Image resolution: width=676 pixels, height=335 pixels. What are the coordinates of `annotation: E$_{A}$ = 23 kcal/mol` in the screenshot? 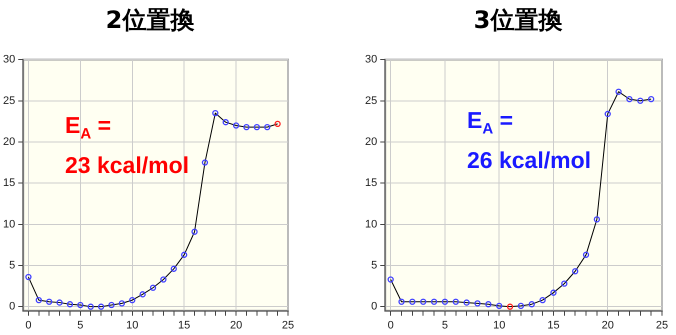 It's located at (127, 145).